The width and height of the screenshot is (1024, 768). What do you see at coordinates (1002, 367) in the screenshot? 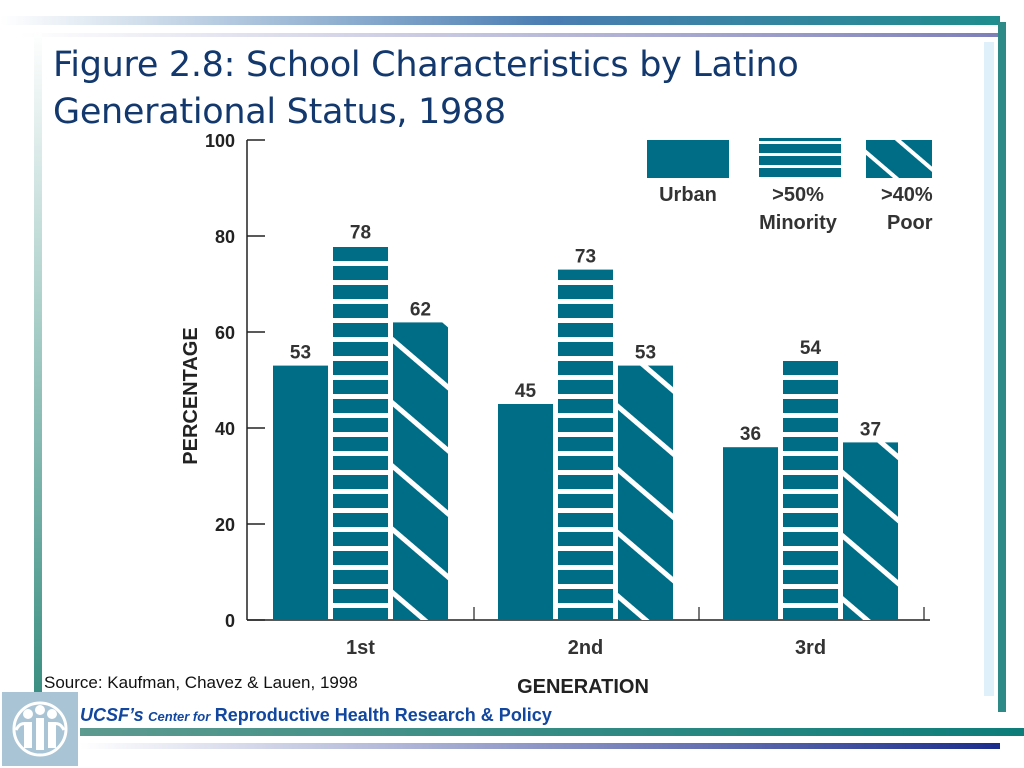
I see `right-frame-bar` at bounding box center [1002, 367].